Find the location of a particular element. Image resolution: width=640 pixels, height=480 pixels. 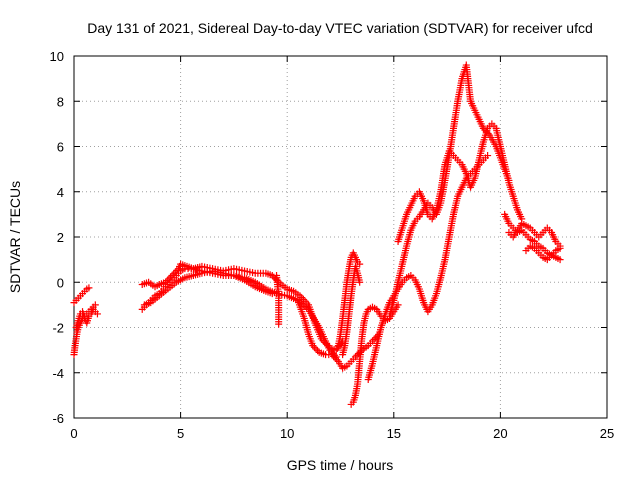

series-spike-a is located at coordinates (349, 299).